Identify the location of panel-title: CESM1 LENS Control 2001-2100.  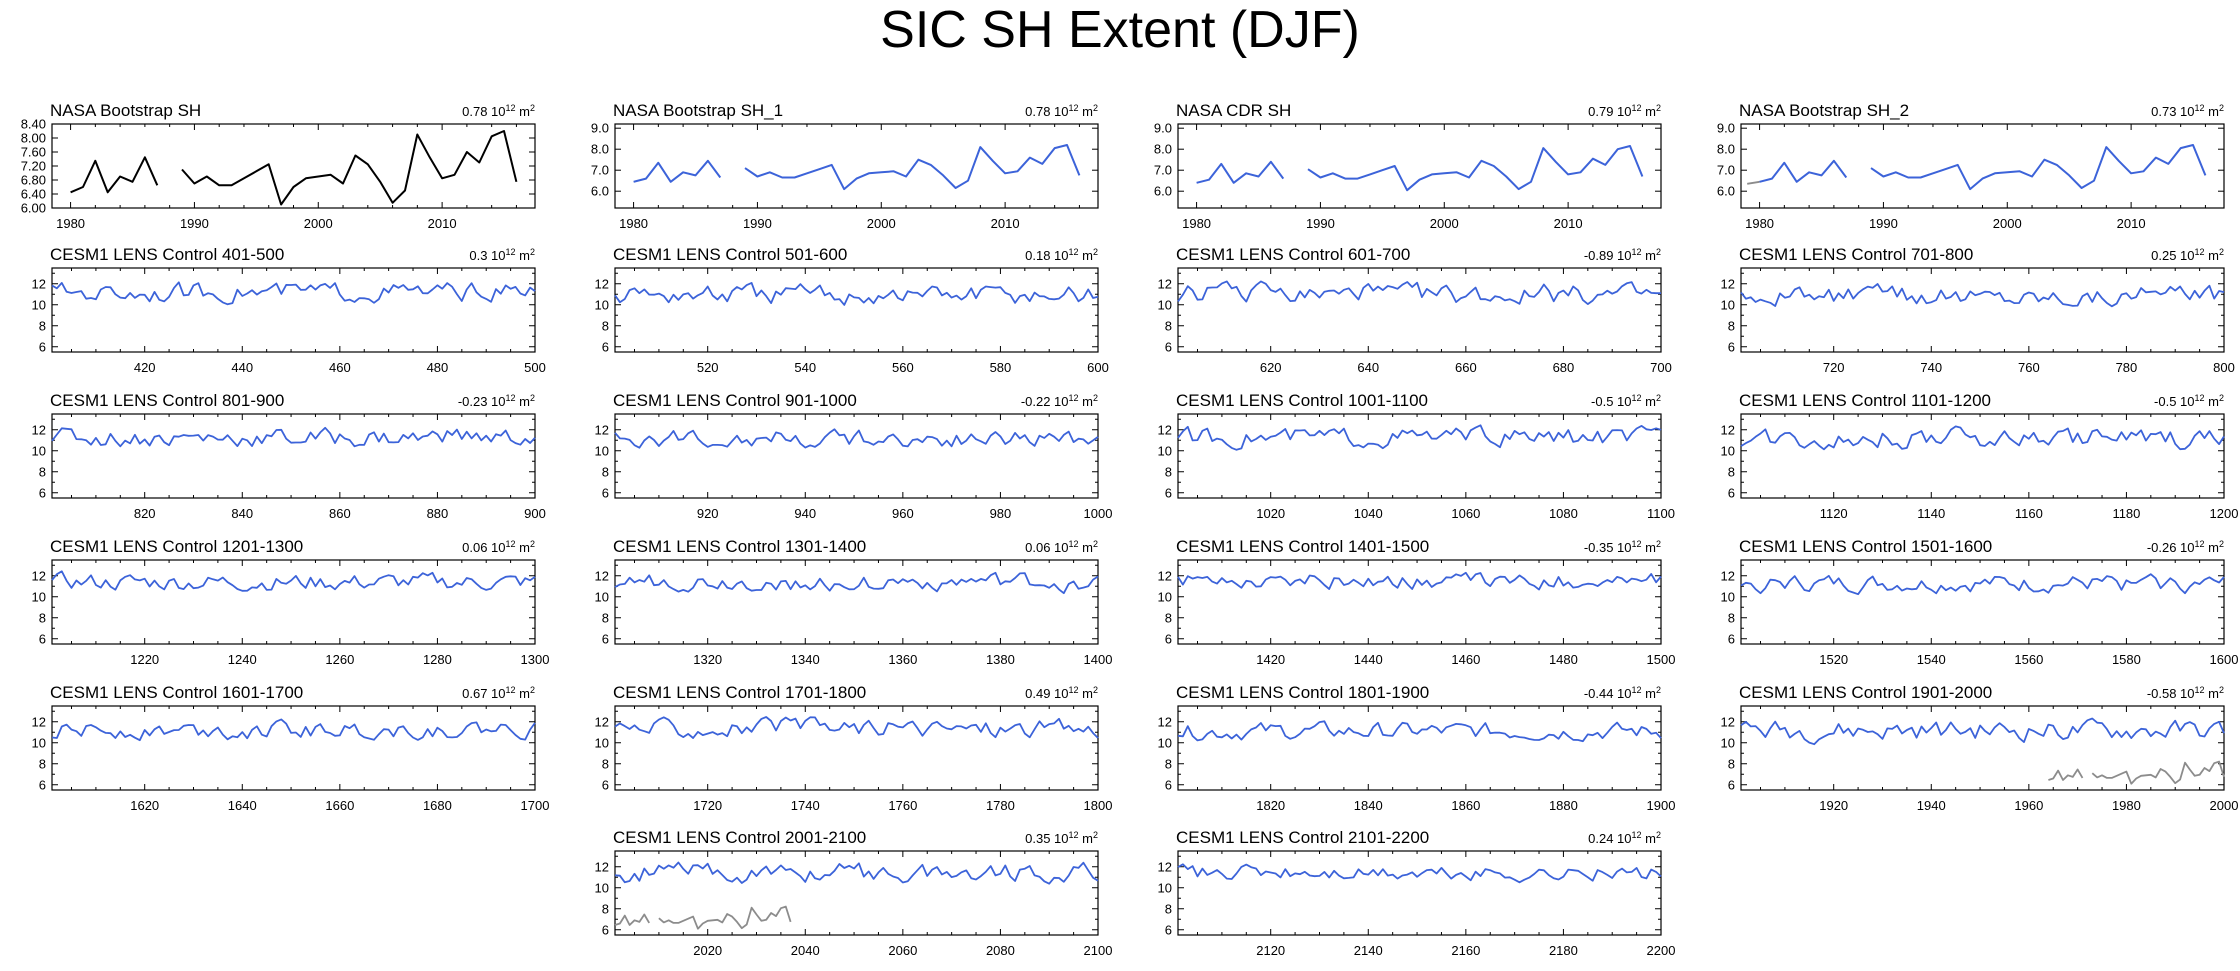
(739, 837).